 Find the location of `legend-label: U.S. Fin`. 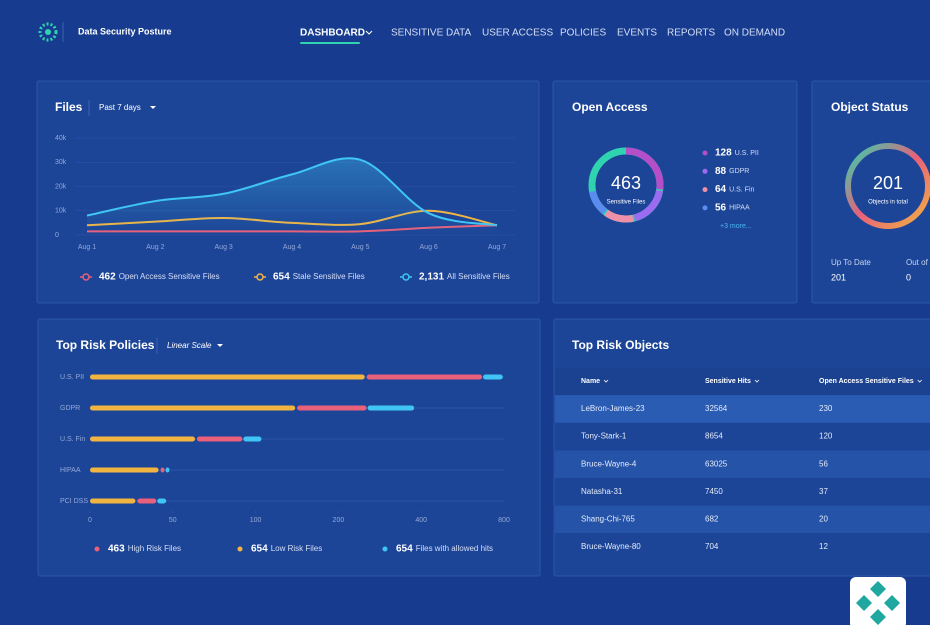

legend-label: U.S. Fin is located at coordinates (741, 189).